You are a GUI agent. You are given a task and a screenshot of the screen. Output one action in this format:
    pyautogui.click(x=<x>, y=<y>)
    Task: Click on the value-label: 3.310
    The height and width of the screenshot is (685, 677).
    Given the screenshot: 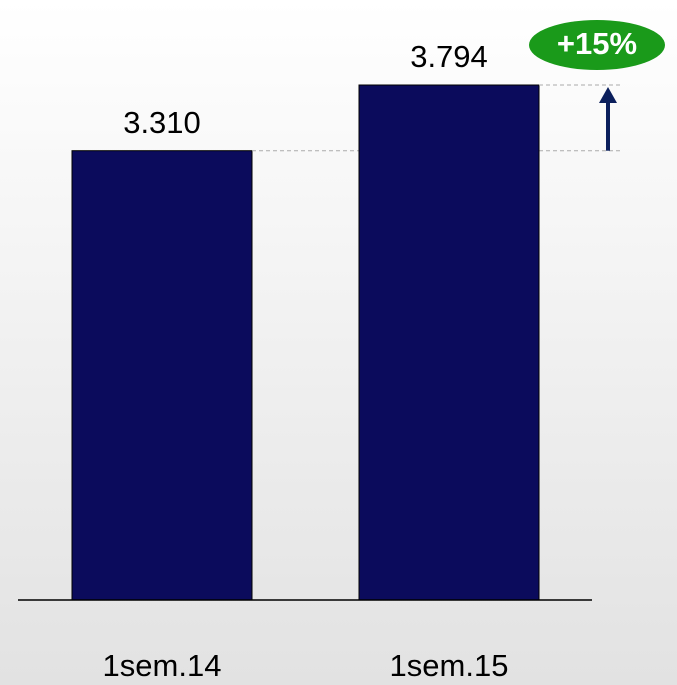 What is the action you would take?
    pyautogui.click(x=162, y=122)
    